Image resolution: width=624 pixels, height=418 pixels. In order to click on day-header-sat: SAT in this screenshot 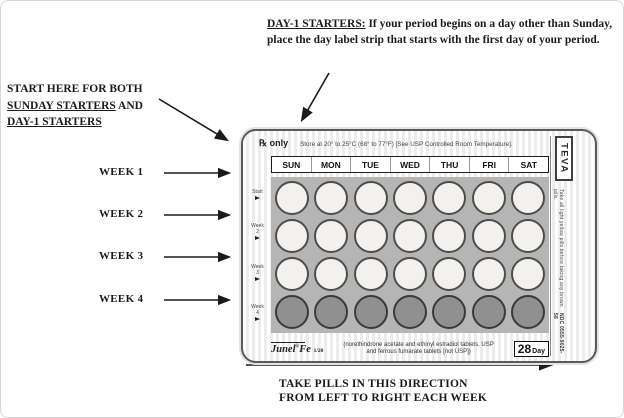, I will do `click(528, 164)`.